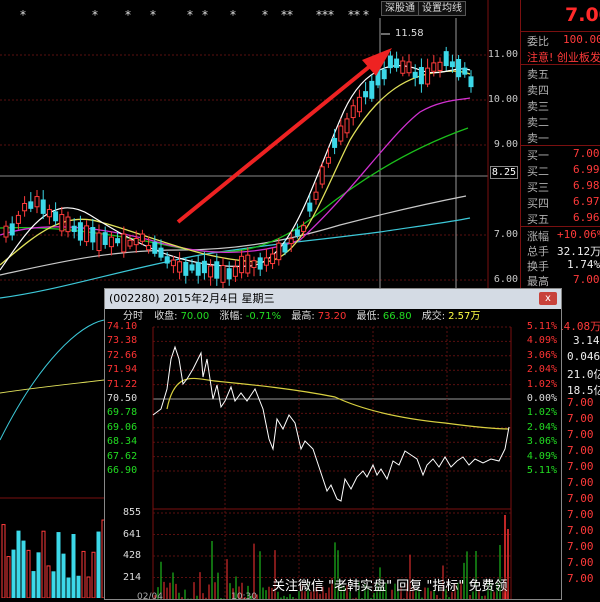  Describe the element at coordinates (122, 442) in the screenshot. I see `price-tick: 68.34` at that location.